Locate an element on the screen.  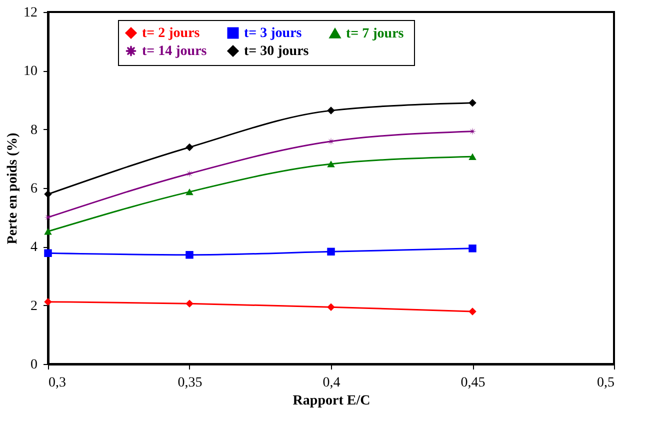
y-tick-label: 2 is located at coordinates (34, 306).